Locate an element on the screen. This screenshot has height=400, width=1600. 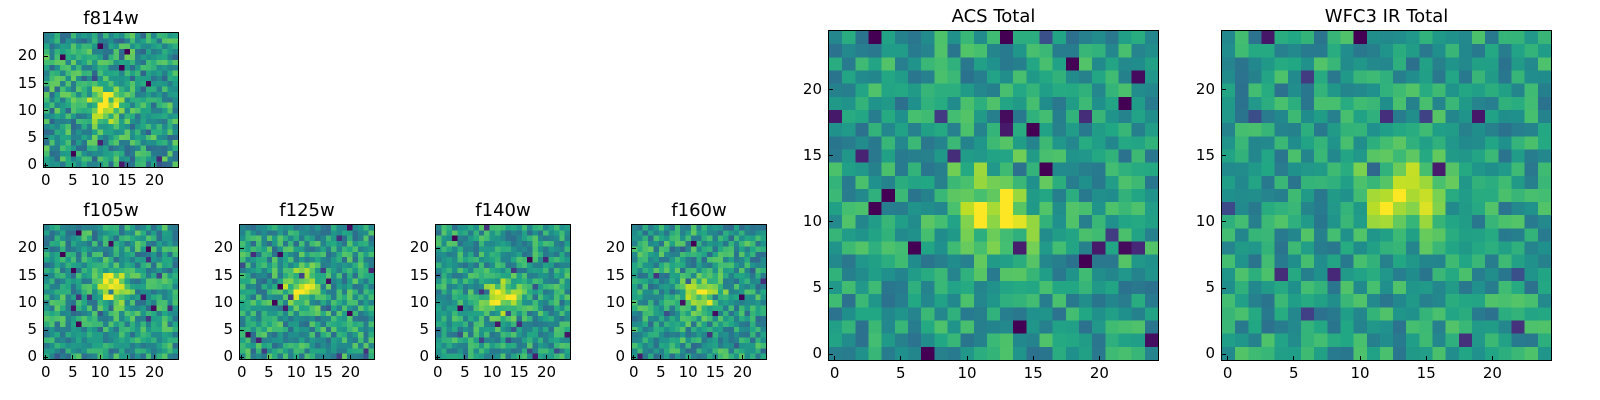
chart-title: f140w is located at coordinates (503, 210).